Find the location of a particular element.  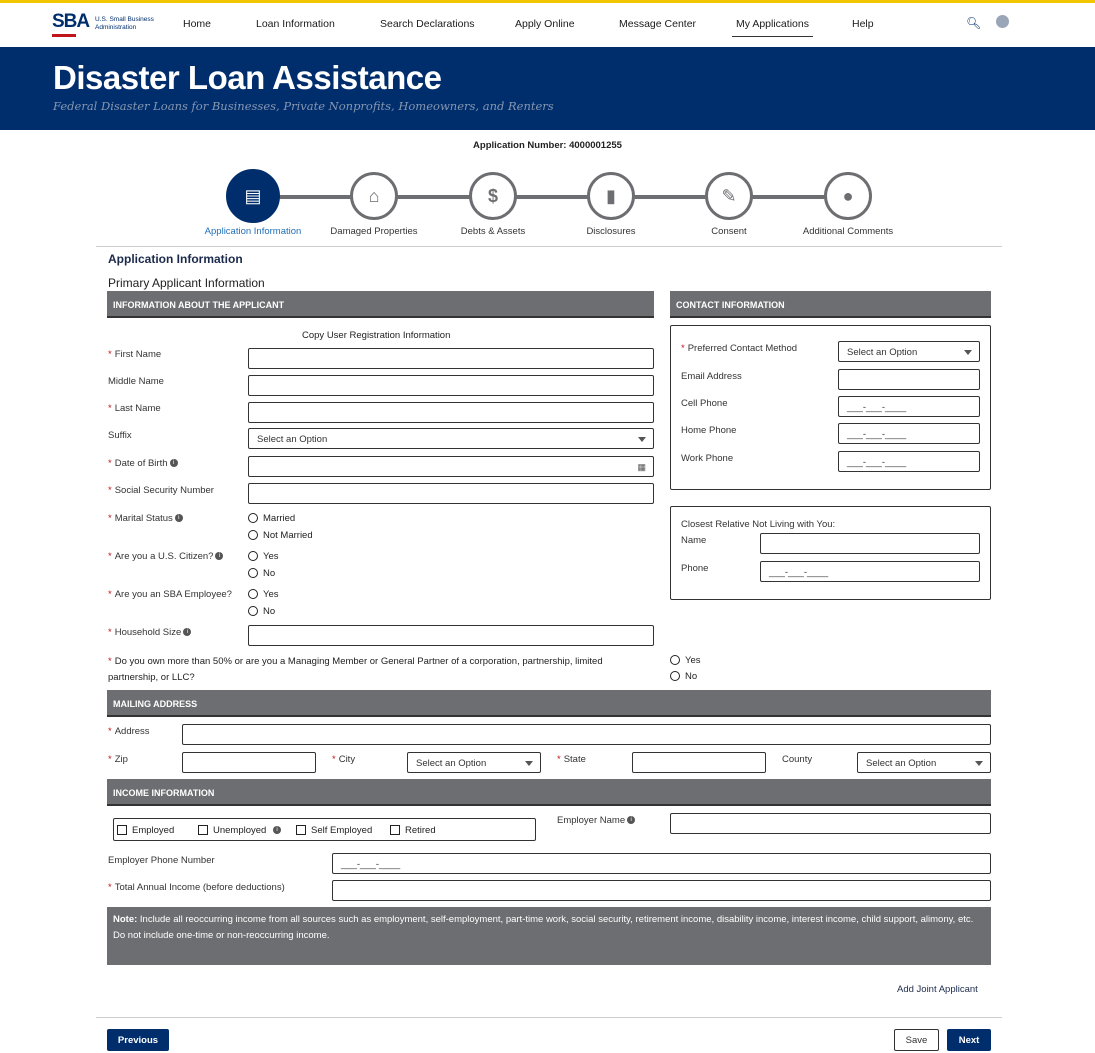

step-application-information: ▤ is located at coordinates (253, 196).